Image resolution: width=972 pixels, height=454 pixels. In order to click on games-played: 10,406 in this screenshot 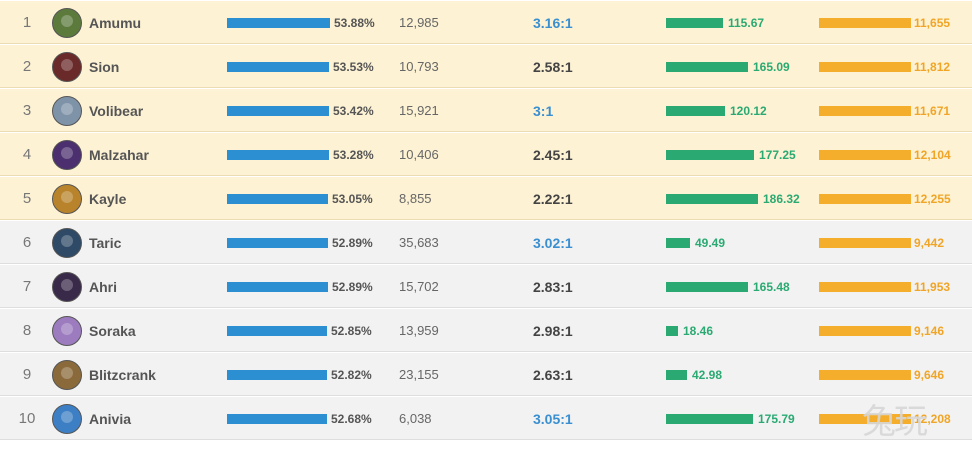, I will do `click(419, 154)`.